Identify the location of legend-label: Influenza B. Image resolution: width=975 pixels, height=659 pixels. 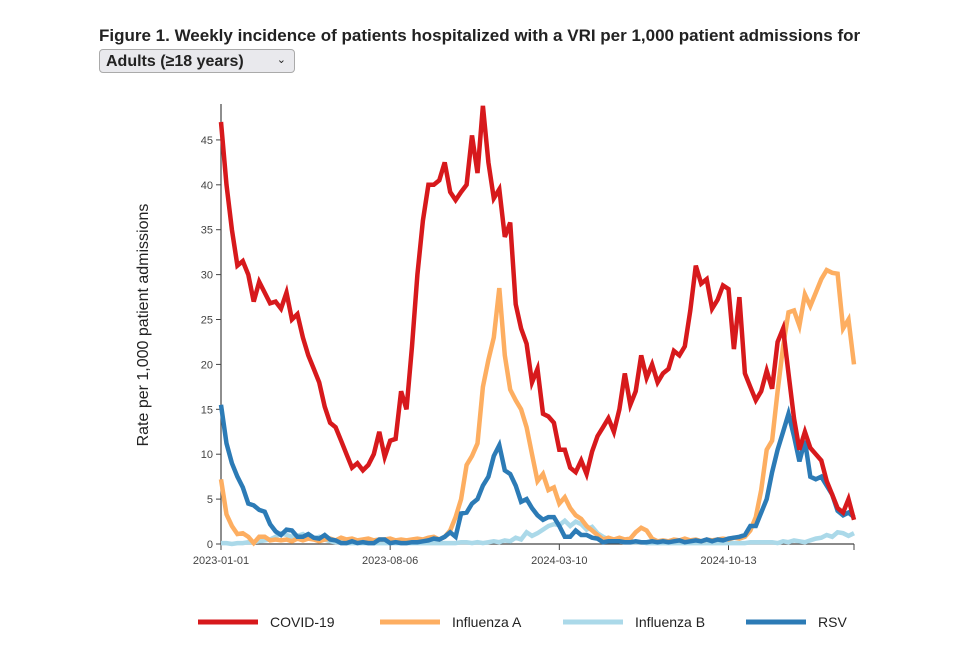
(670, 622).